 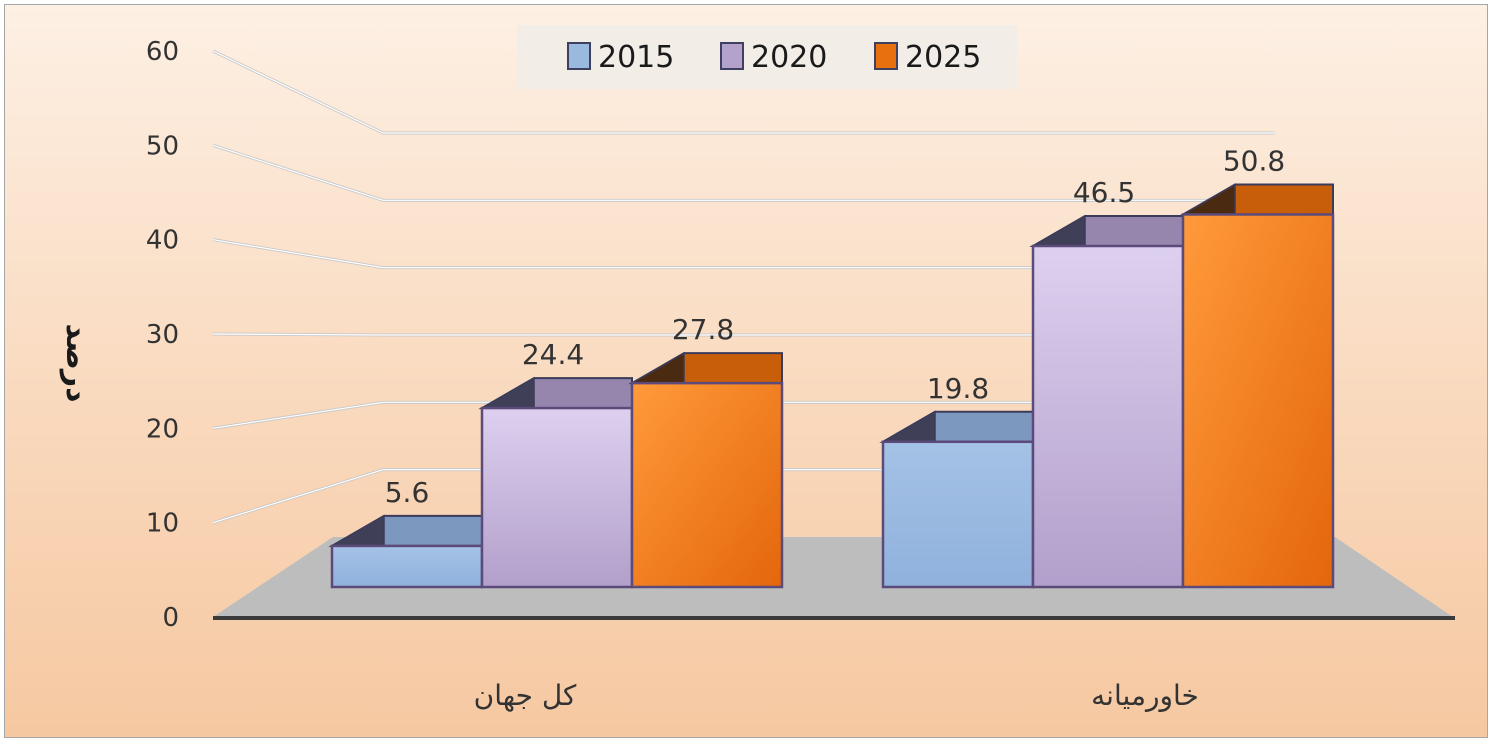 I want to click on data-label: 50.8, so click(x=1254, y=160).